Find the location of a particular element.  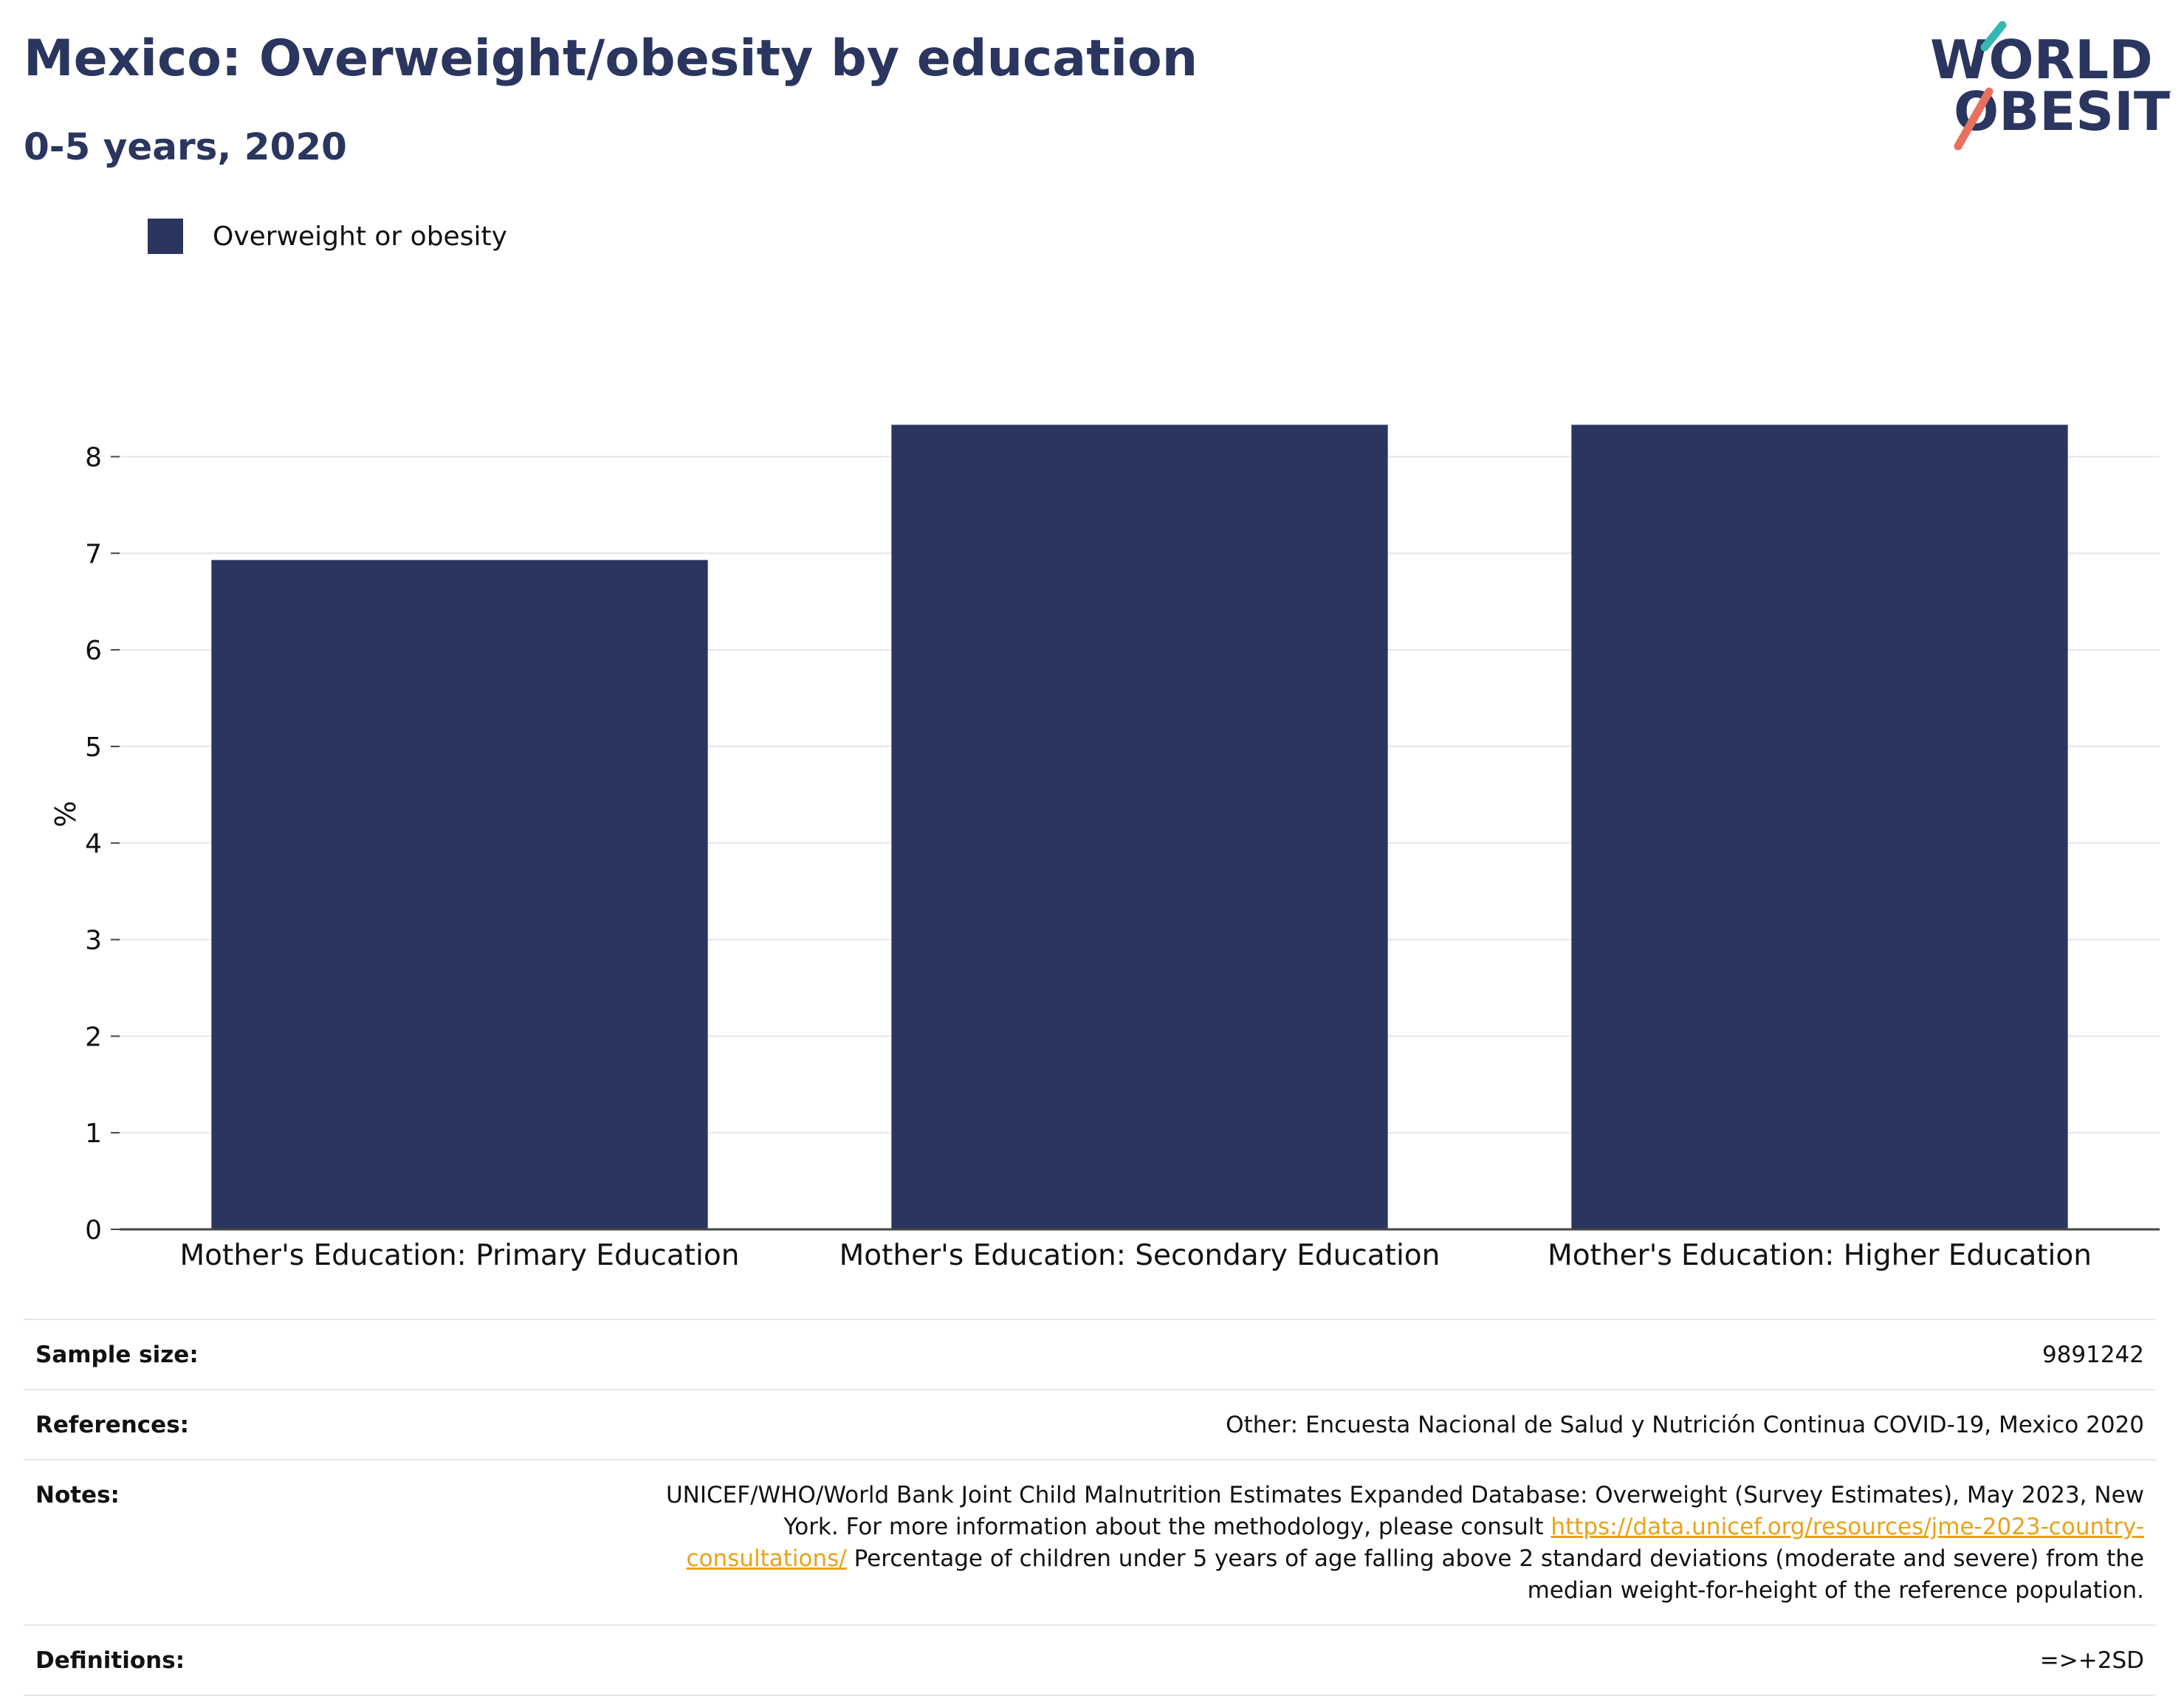

references-label: References: is located at coordinates (112, 1425).